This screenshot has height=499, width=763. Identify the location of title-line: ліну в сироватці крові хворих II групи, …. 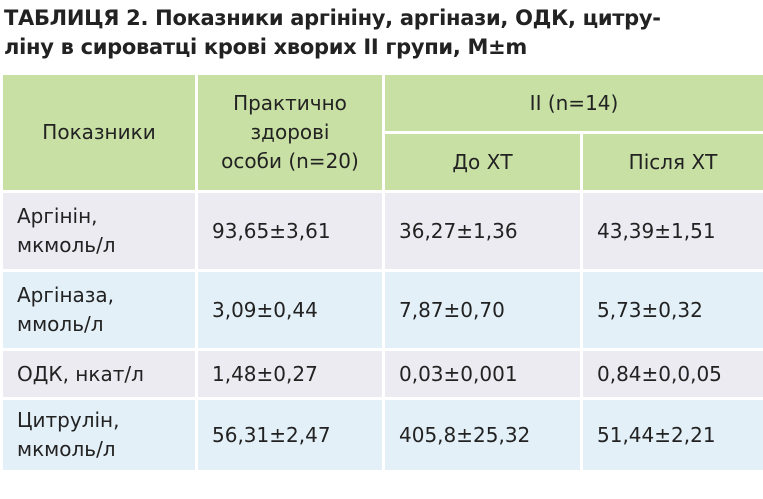
(266, 47).